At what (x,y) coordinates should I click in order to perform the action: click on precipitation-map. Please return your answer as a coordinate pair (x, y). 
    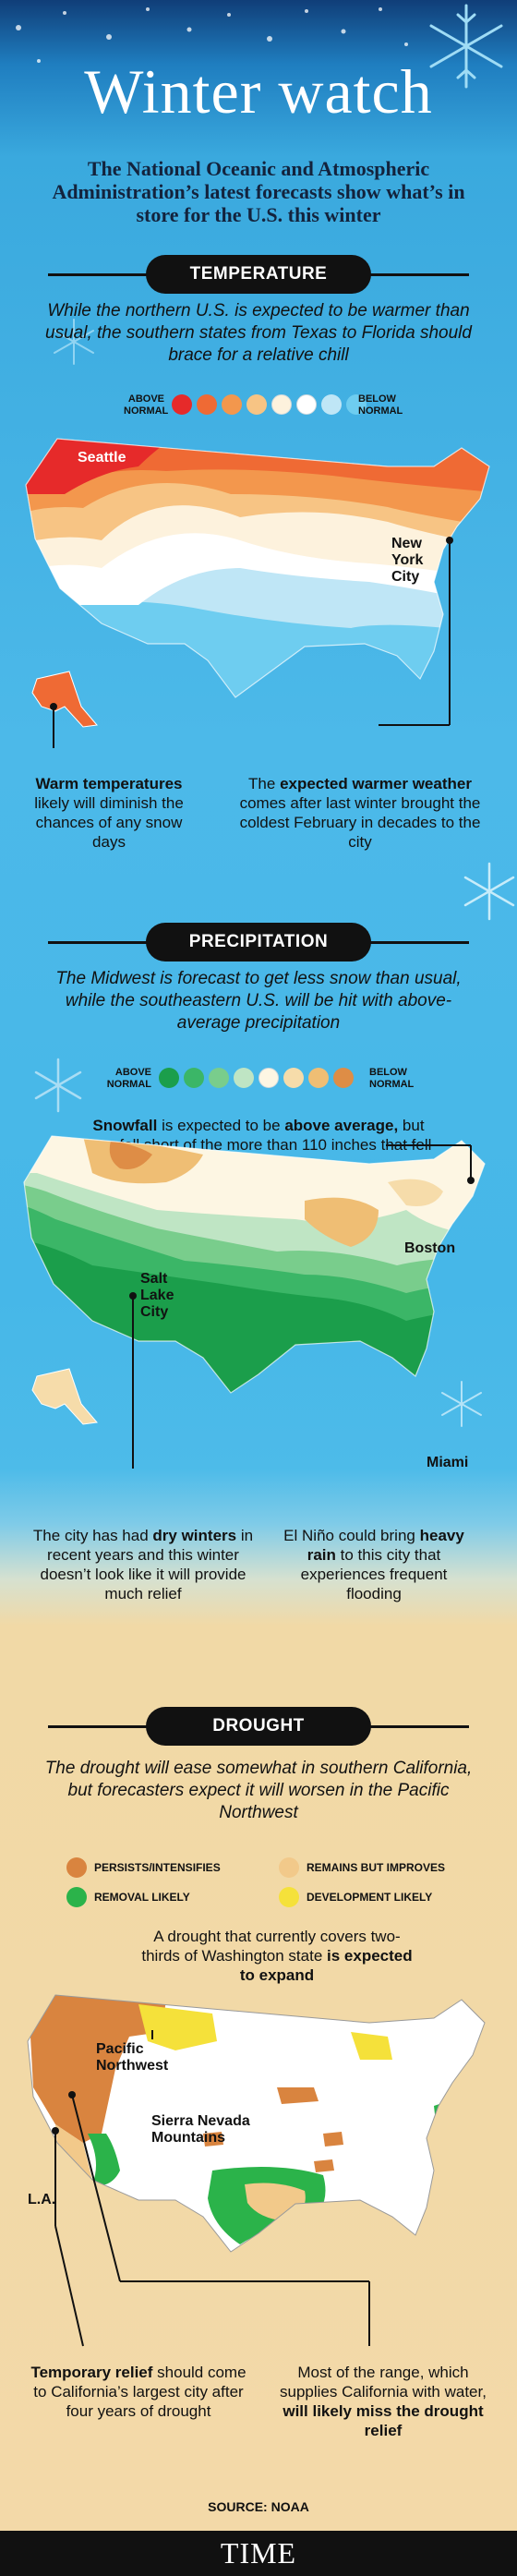
    Looking at the image, I should click on (255, 1302).